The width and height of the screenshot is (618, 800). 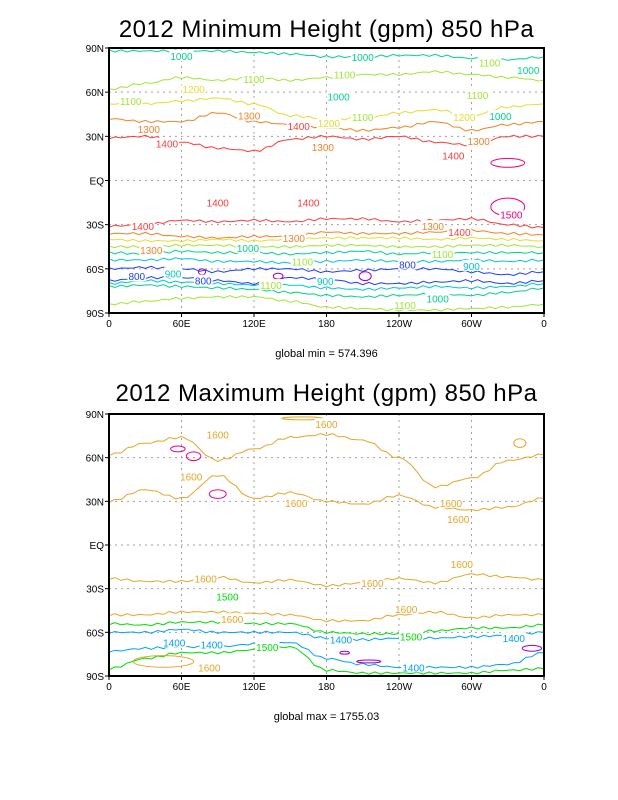 I want to click on x-tick-label: 180, so click(x=326, y=324).